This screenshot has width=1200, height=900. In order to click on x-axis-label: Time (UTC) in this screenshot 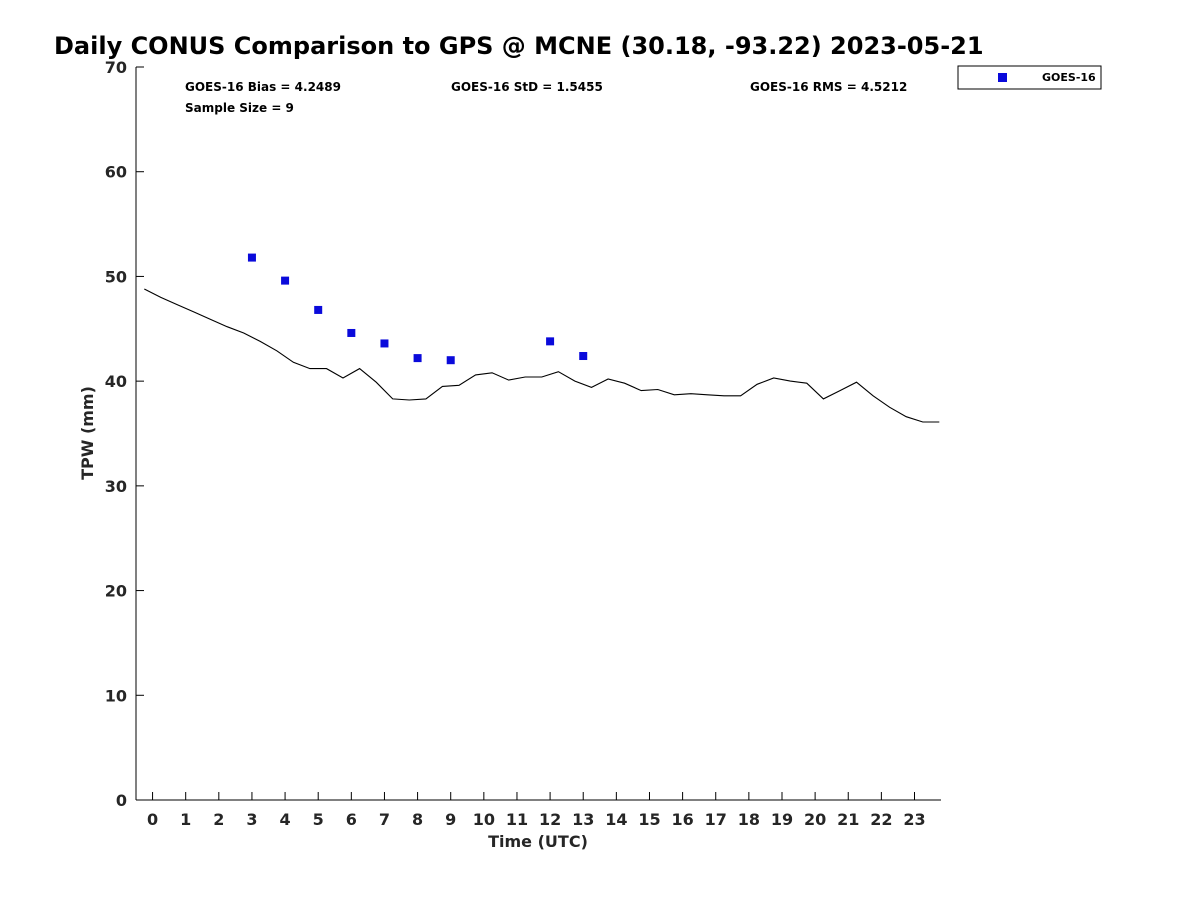, I will do `click(538, 841)`.